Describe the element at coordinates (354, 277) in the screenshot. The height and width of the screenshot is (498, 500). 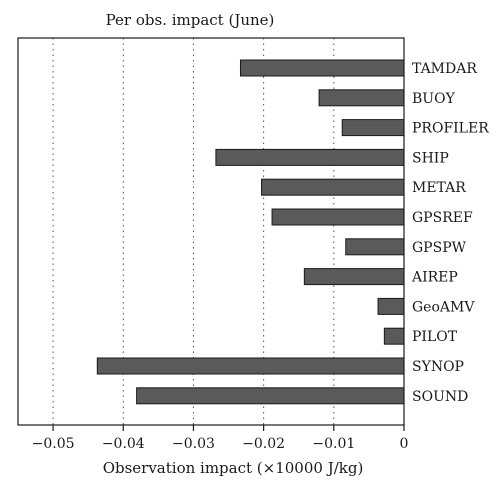
I see `bar-airep` at that location.